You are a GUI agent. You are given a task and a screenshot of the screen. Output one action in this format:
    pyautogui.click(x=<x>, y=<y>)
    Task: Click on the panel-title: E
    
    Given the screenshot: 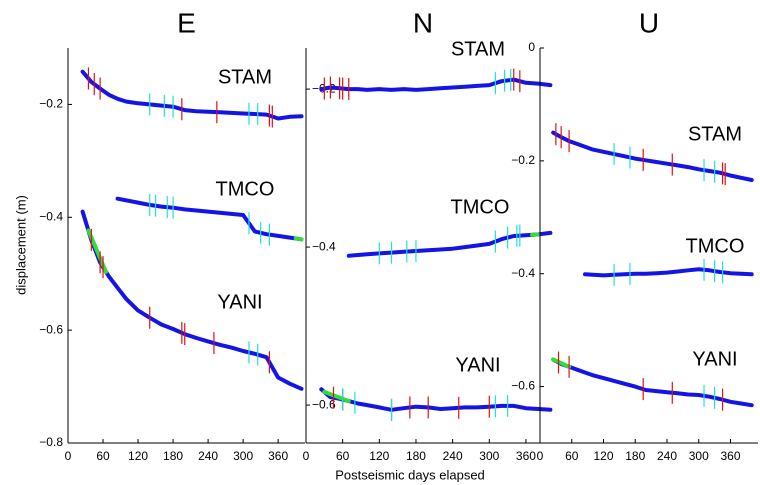 What is the action you would take?
    pyautogui.click(x=186, y=22)
    